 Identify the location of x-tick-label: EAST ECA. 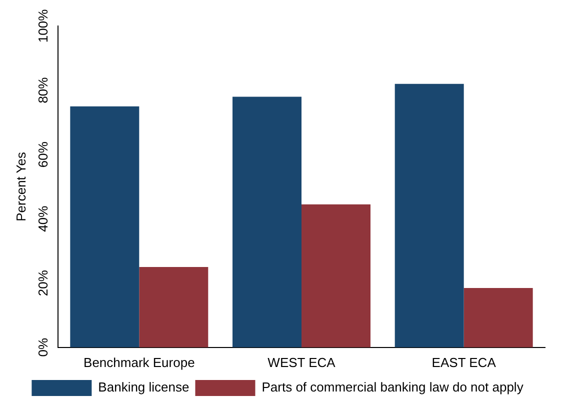
(464, 362).